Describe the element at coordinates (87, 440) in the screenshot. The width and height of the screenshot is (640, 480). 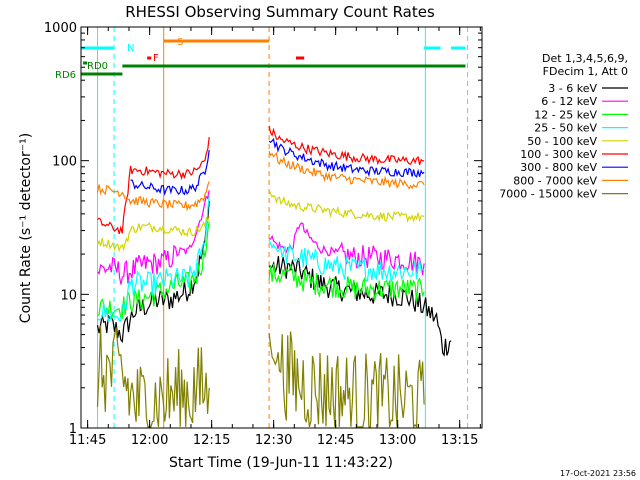
I see `x-tick-label: 11:45` at that location.